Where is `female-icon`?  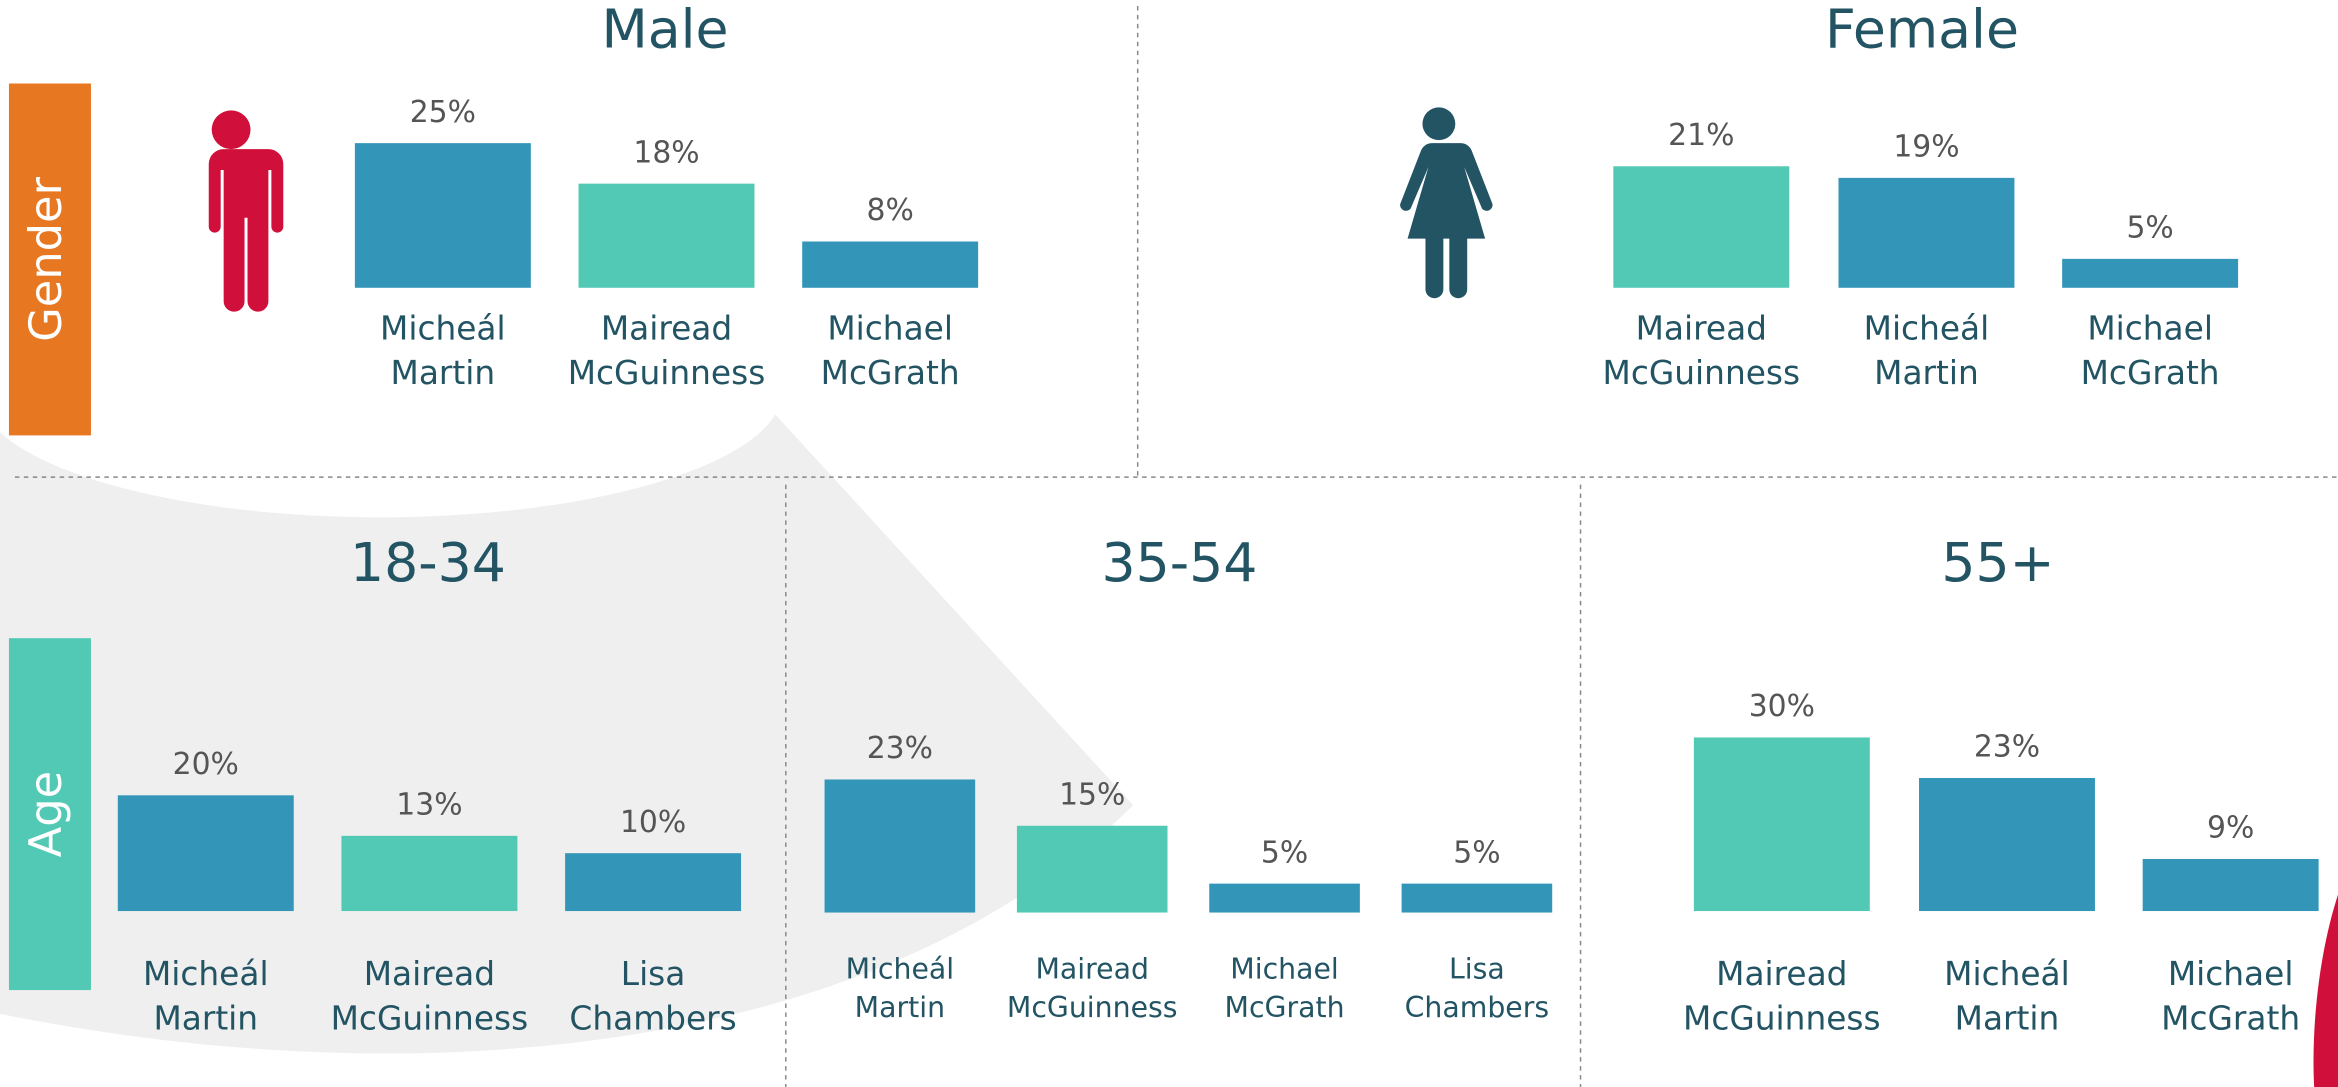 female-icon is located at coordinates (1446, 203).